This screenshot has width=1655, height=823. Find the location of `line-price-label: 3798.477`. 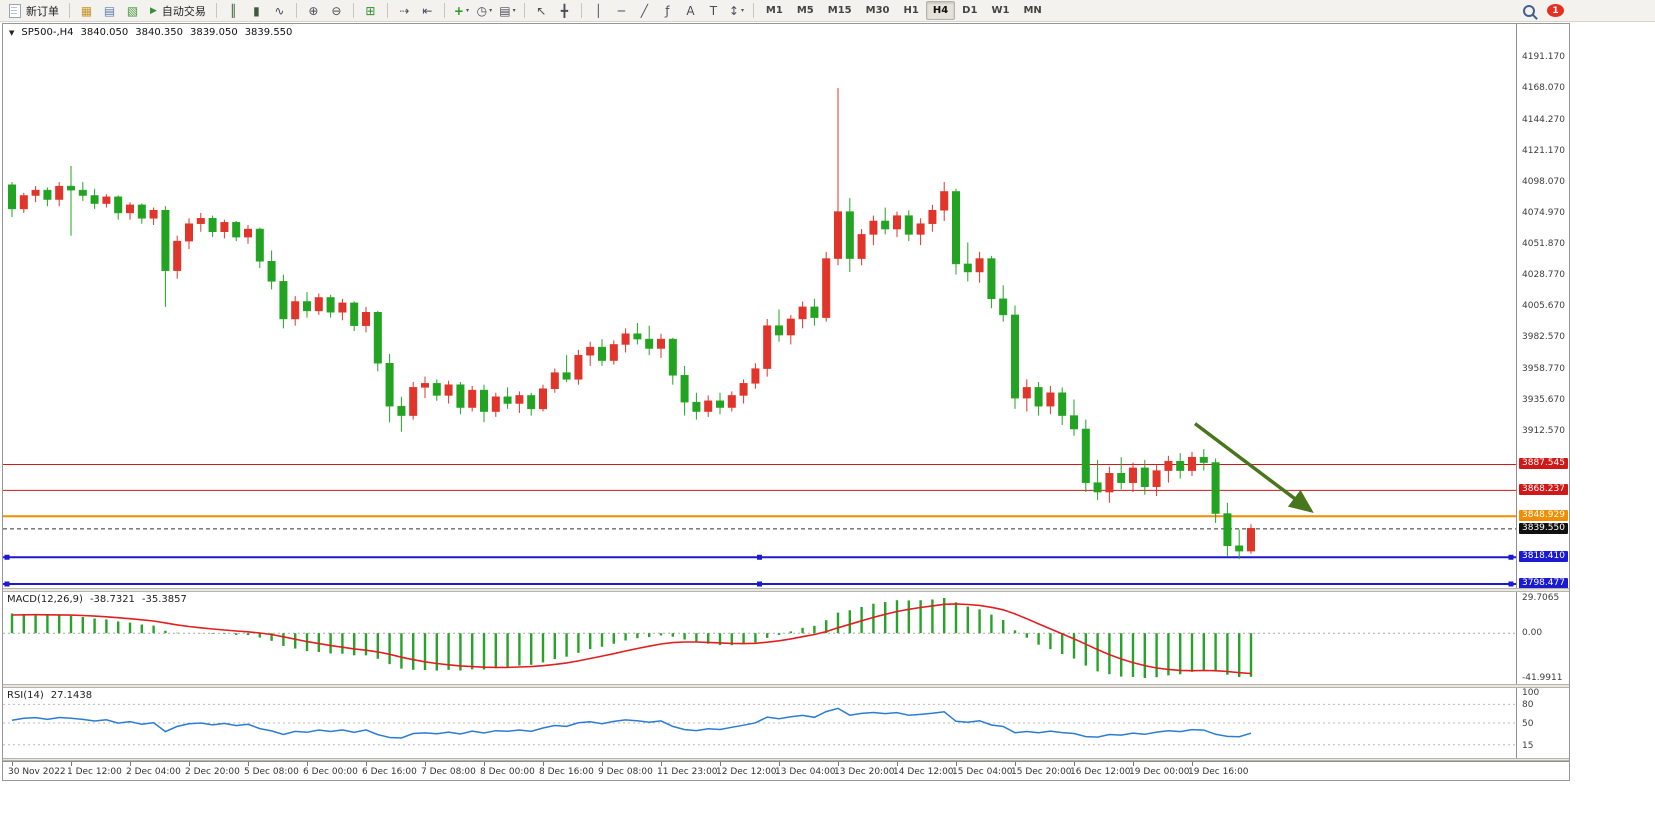

line-price-label: 3798.477 is located at coordinates (1543, 583).